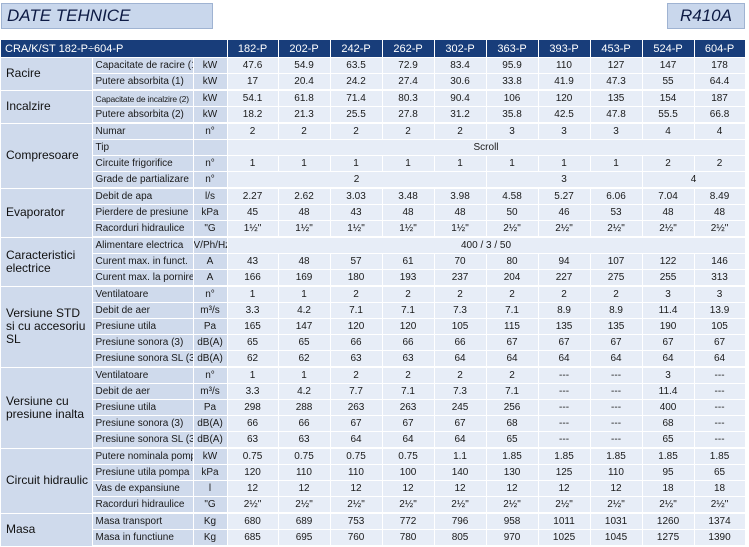 This screenshot has width=749, height=547. I want to click on value-cell: 67, so click(408, 423).